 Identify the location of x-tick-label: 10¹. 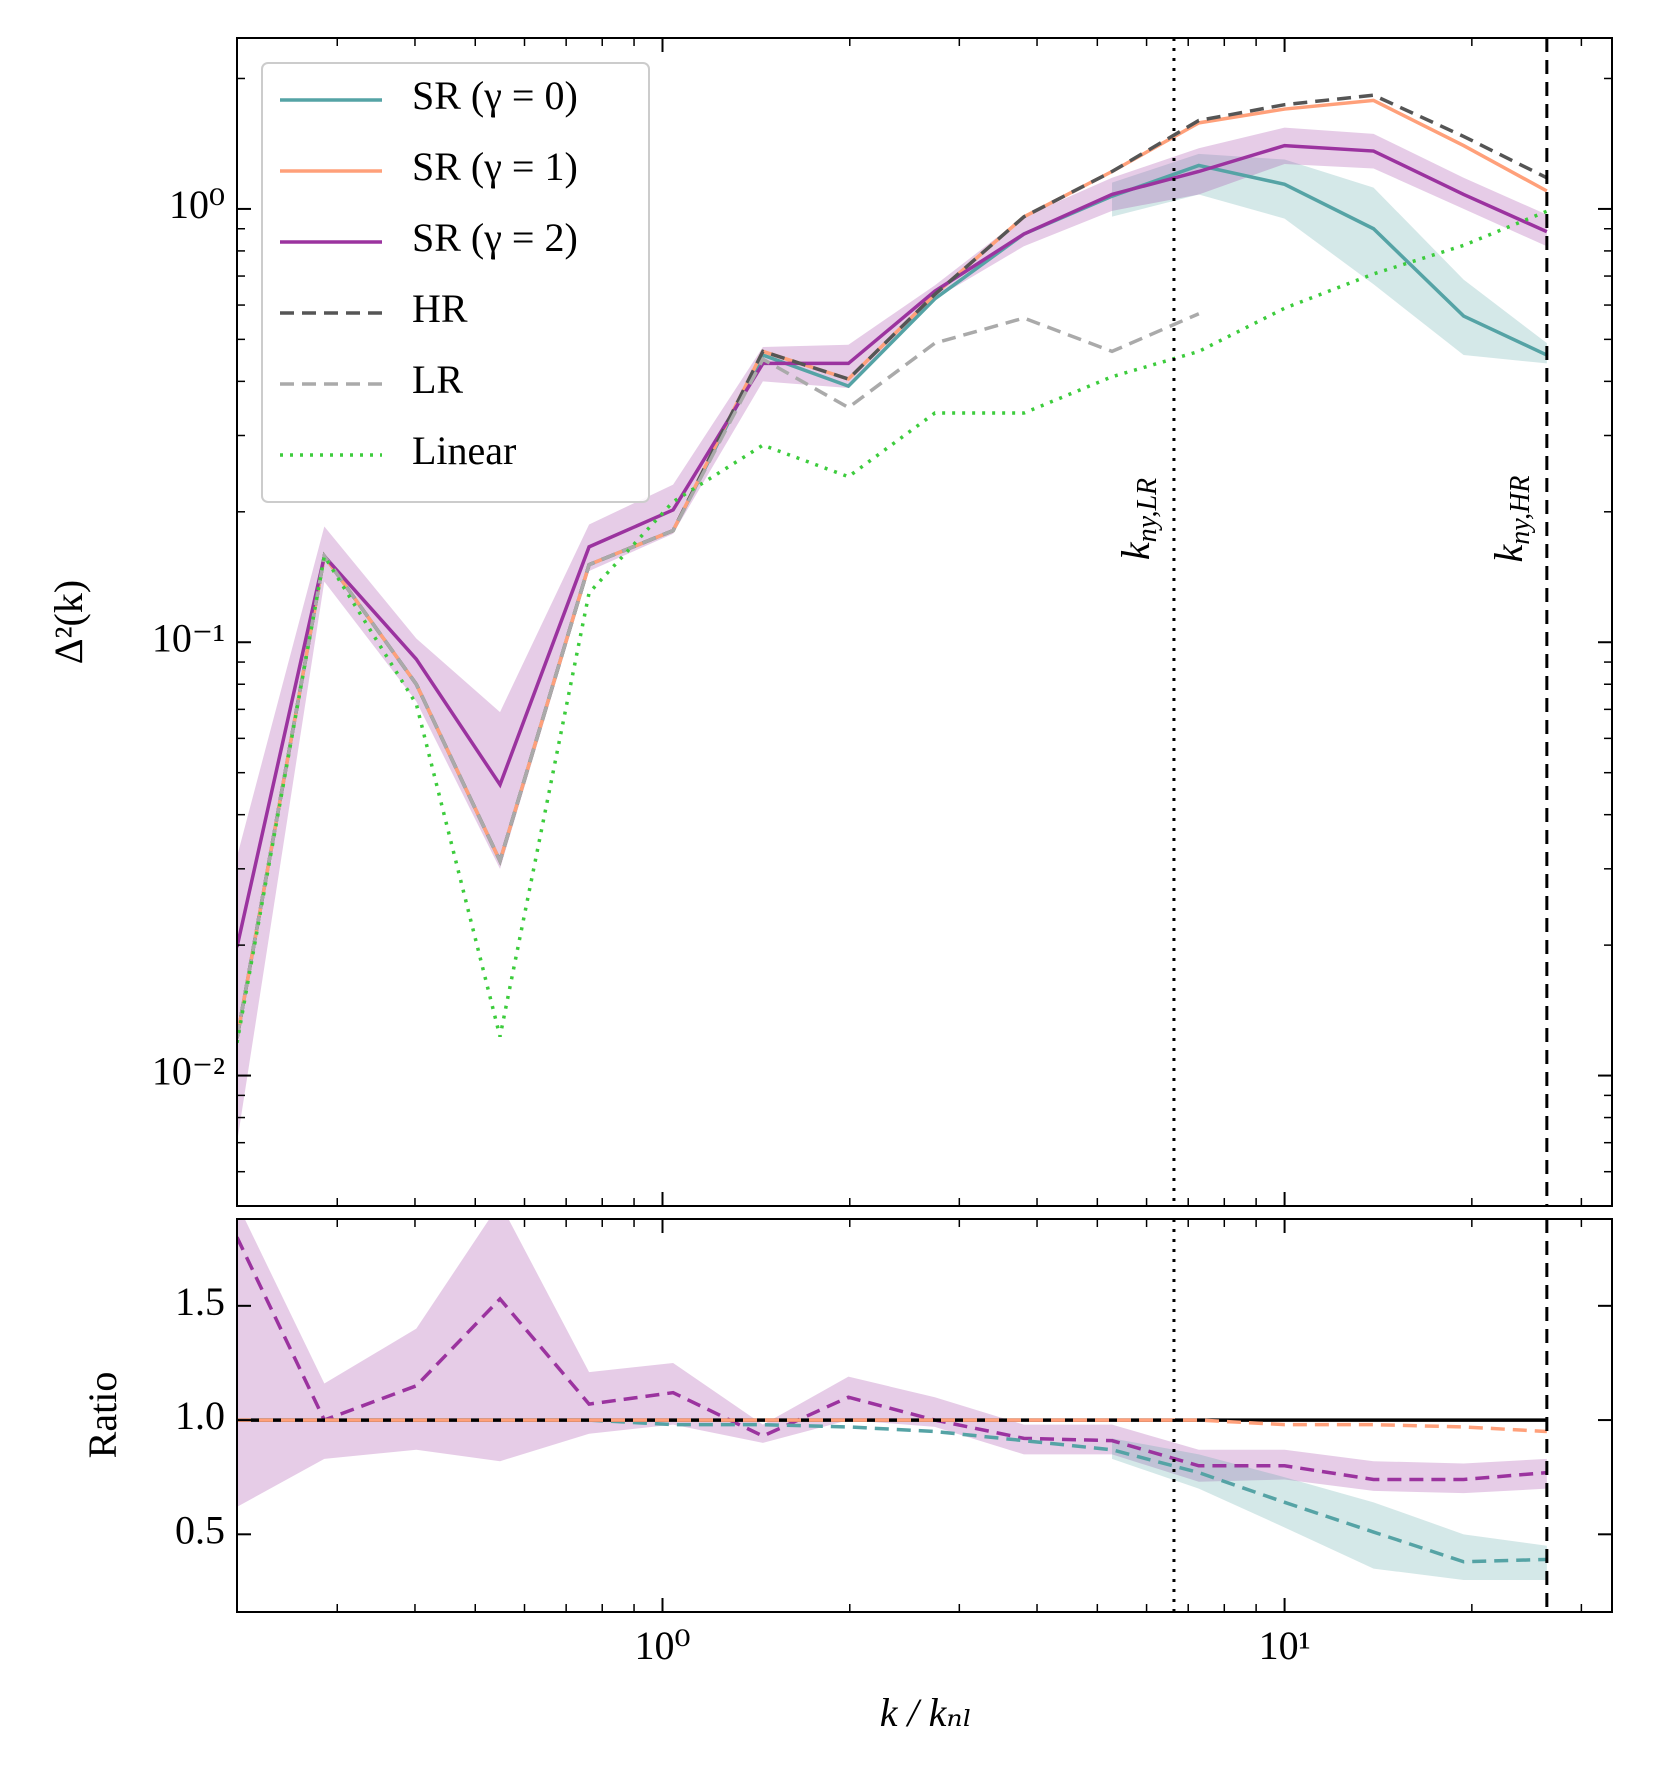
(1285, 1645).